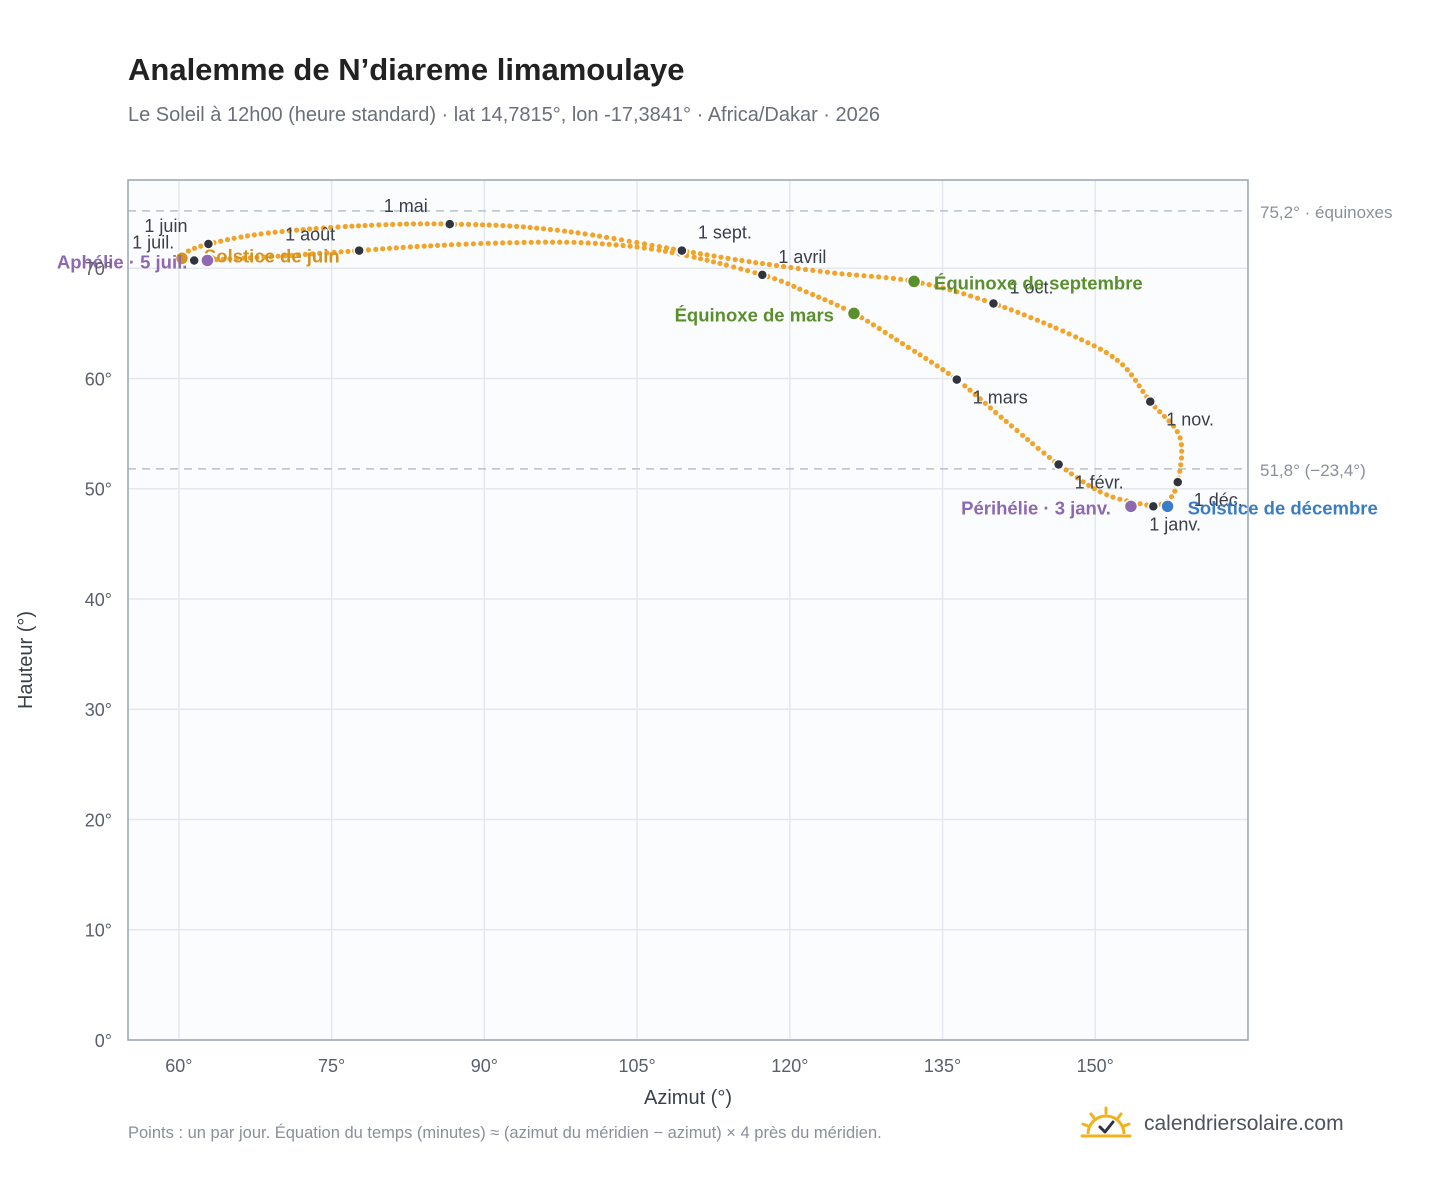 This screenshot has height=1188, width=1448. Describe the element at coordinates (1031, 287) in the screenshot. I see `month-marker-label: 1 oct.` at that location.